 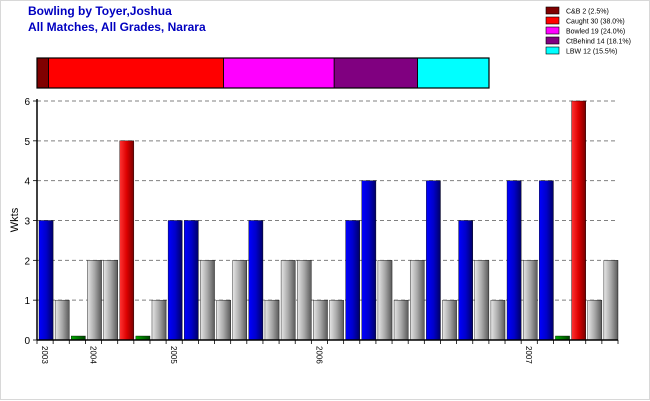 I want to click on legend-label-lbw: LBW 12 (15.5%), so click(x=591, y=52).